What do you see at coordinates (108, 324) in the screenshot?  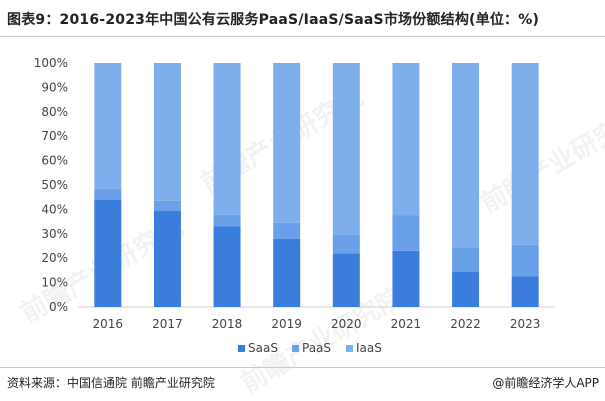 I see `x-tick-label: 2016` at bounding box center [108, 324].